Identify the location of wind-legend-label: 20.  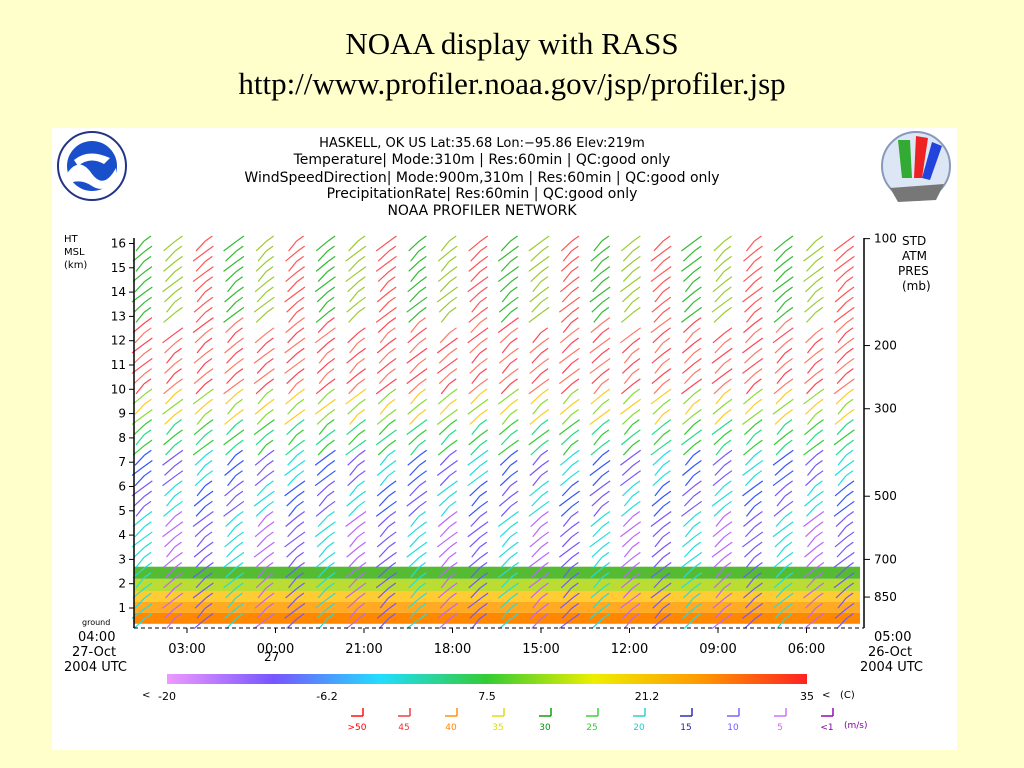
(639, 728).